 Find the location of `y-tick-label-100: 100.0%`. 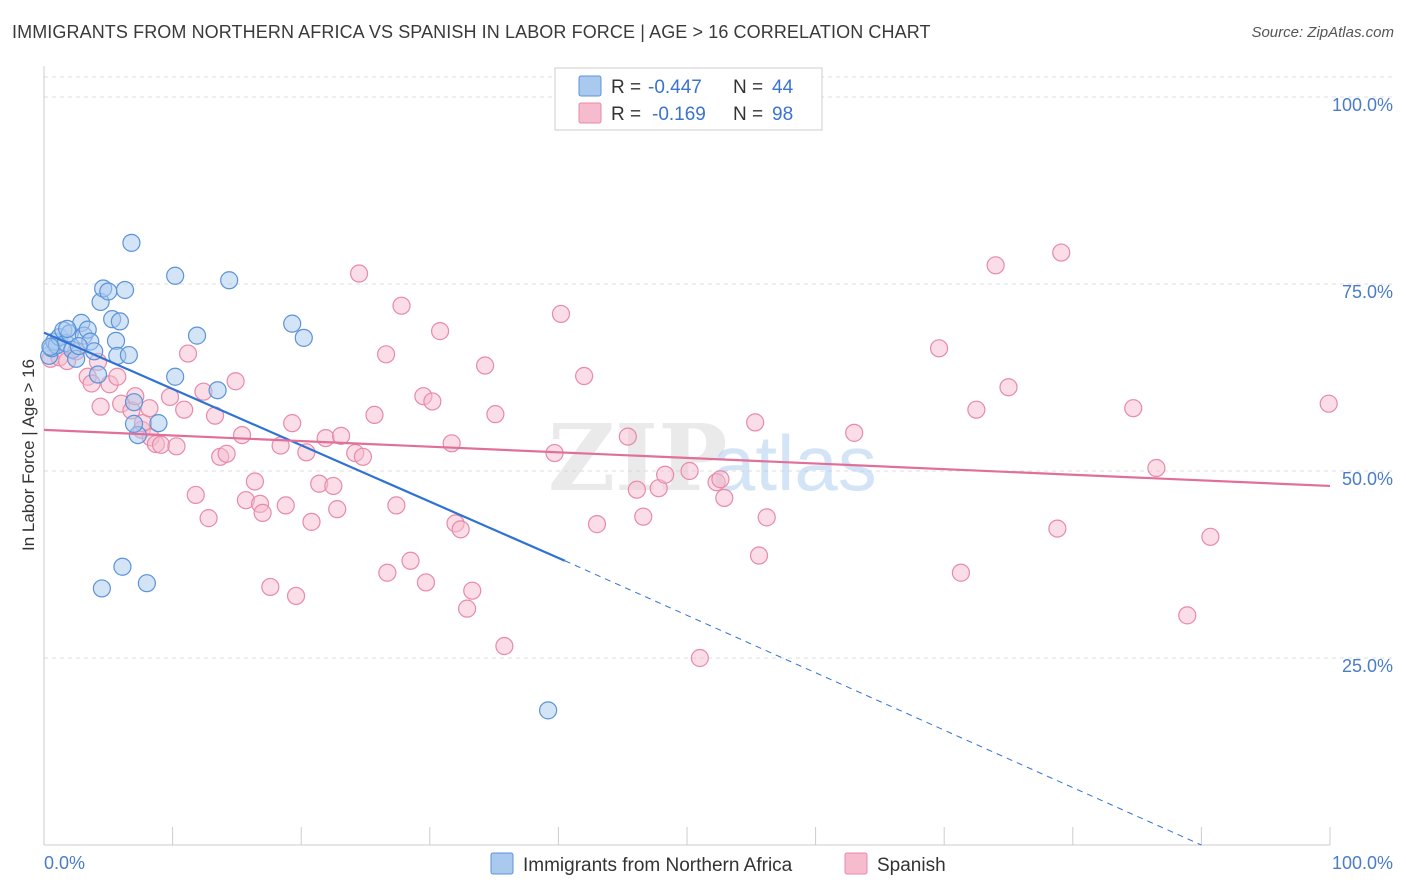

y-tick-label-100: 100.0% is located at coordinates (1362, 105).